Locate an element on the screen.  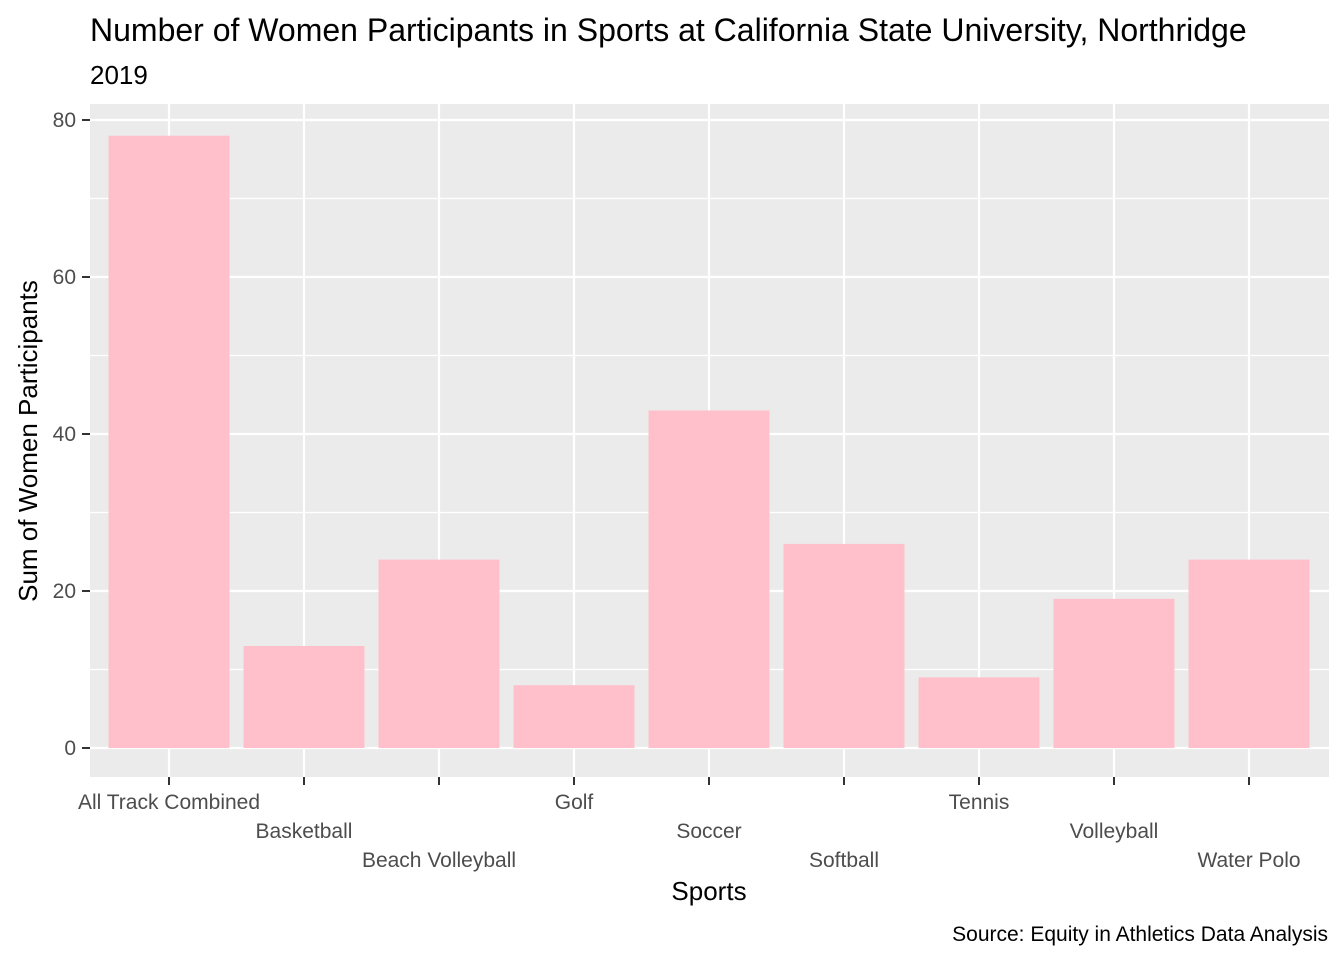
y-axis: 0 20 40 60 80 is located at coordinates (71, 434).